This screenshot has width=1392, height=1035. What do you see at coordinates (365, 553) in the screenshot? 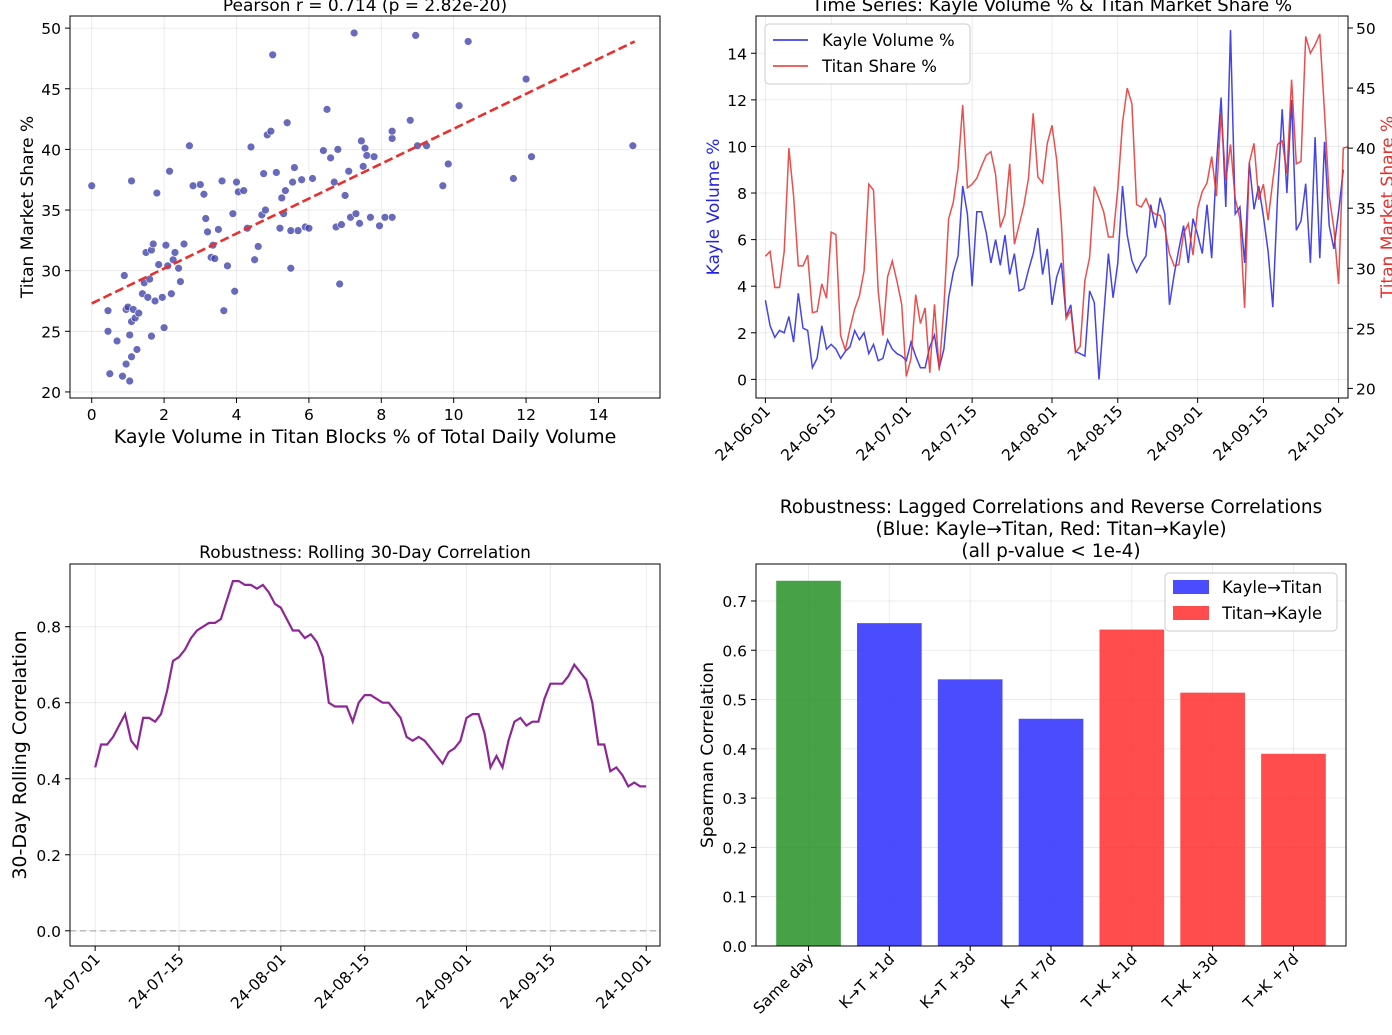
I see `rolling-title: Robustness: Rolling 30-Day Correlation` at bounding box center [365, 553].